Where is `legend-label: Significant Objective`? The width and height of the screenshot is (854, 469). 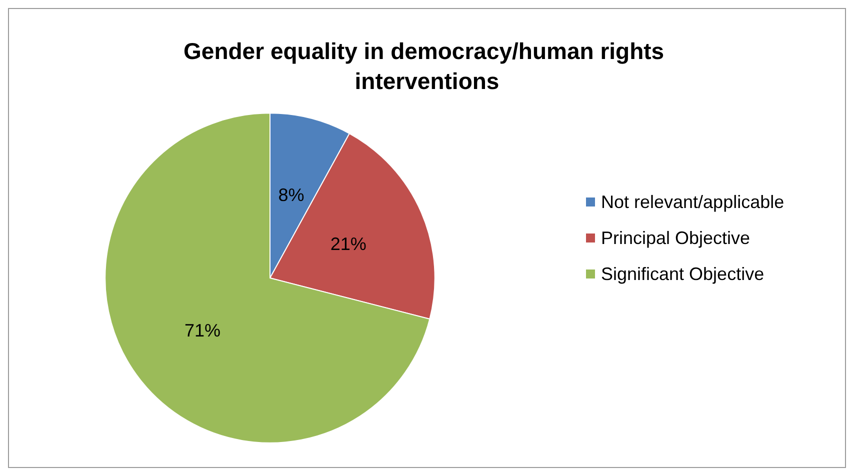
legend-label: Significant Objective is located at coordinates (682, 274).